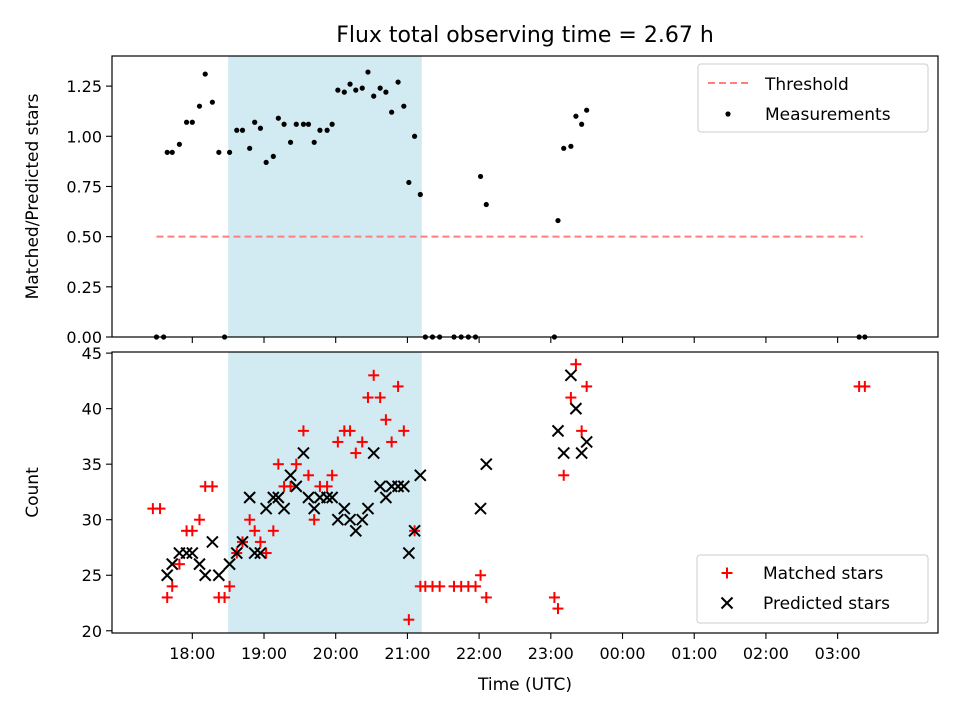 This screenshot has height=720, width=960. What do you see at coordinates (694, 653) in the screenshot?
I see `x-tick-label: 01:00` at bounding box center [694, 653].